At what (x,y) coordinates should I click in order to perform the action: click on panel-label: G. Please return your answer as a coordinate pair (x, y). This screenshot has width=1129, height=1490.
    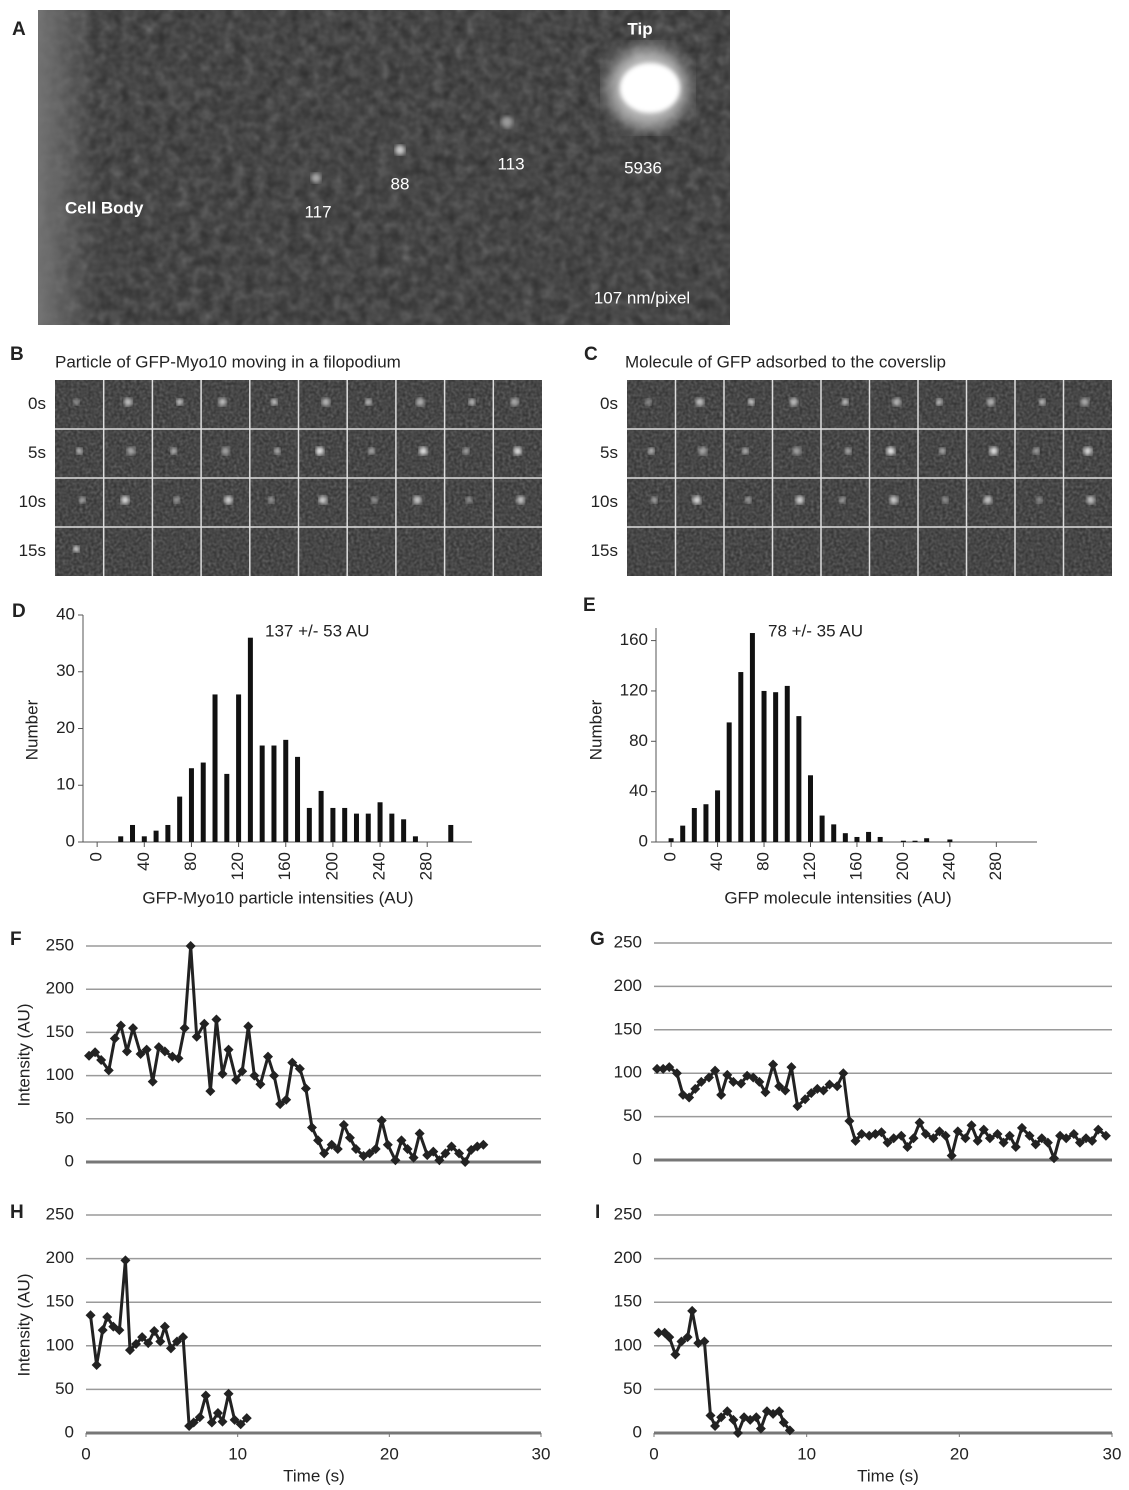
    Looking at the image, I should click on (597, 939).